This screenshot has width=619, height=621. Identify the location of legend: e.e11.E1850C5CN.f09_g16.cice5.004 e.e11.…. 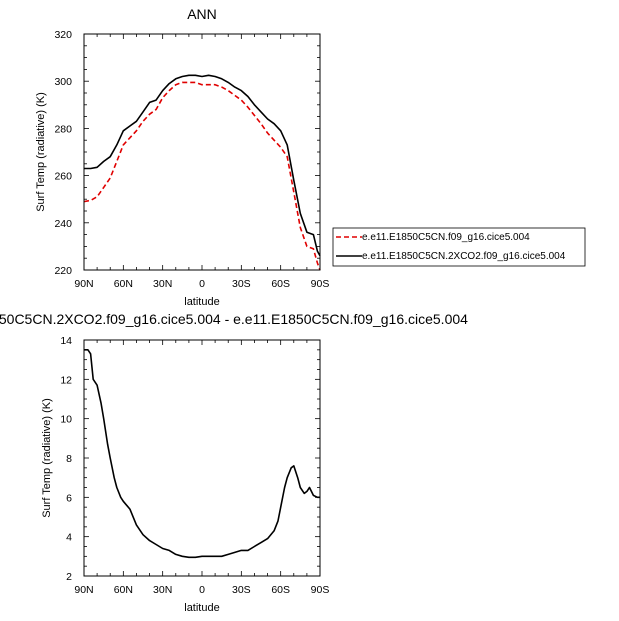
(459, 247).